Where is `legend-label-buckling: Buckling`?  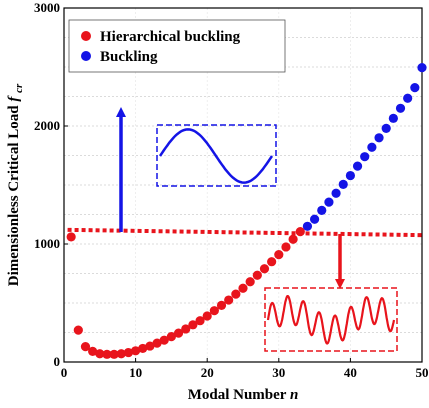 legend-label-buckling: Buckling is located at coordinates (129, 57).